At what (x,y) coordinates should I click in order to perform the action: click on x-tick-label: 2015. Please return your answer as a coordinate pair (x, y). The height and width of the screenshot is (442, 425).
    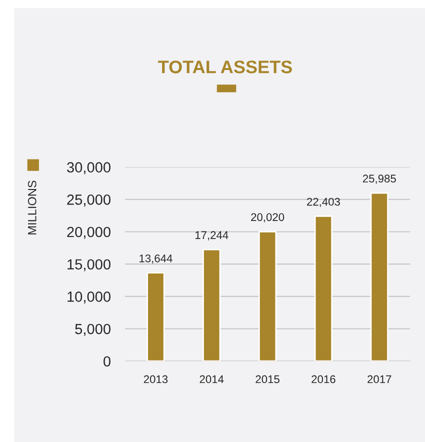
    Looking at the image, I should click on (268, 379).